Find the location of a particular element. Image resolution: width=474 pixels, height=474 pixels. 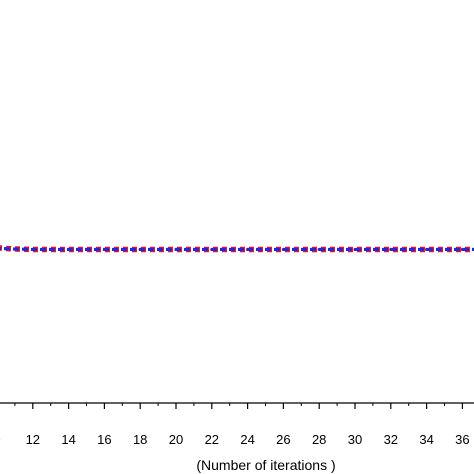

x-tick-label: 22 is located at coordinates (212, 439).